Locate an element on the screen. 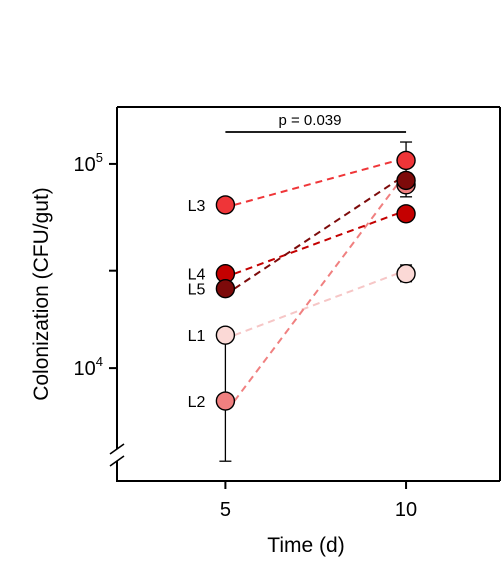 Image resolution: width=503 pixels, height=566 pixels. series-label-L5: L5 is located at coordinates (197, 290).